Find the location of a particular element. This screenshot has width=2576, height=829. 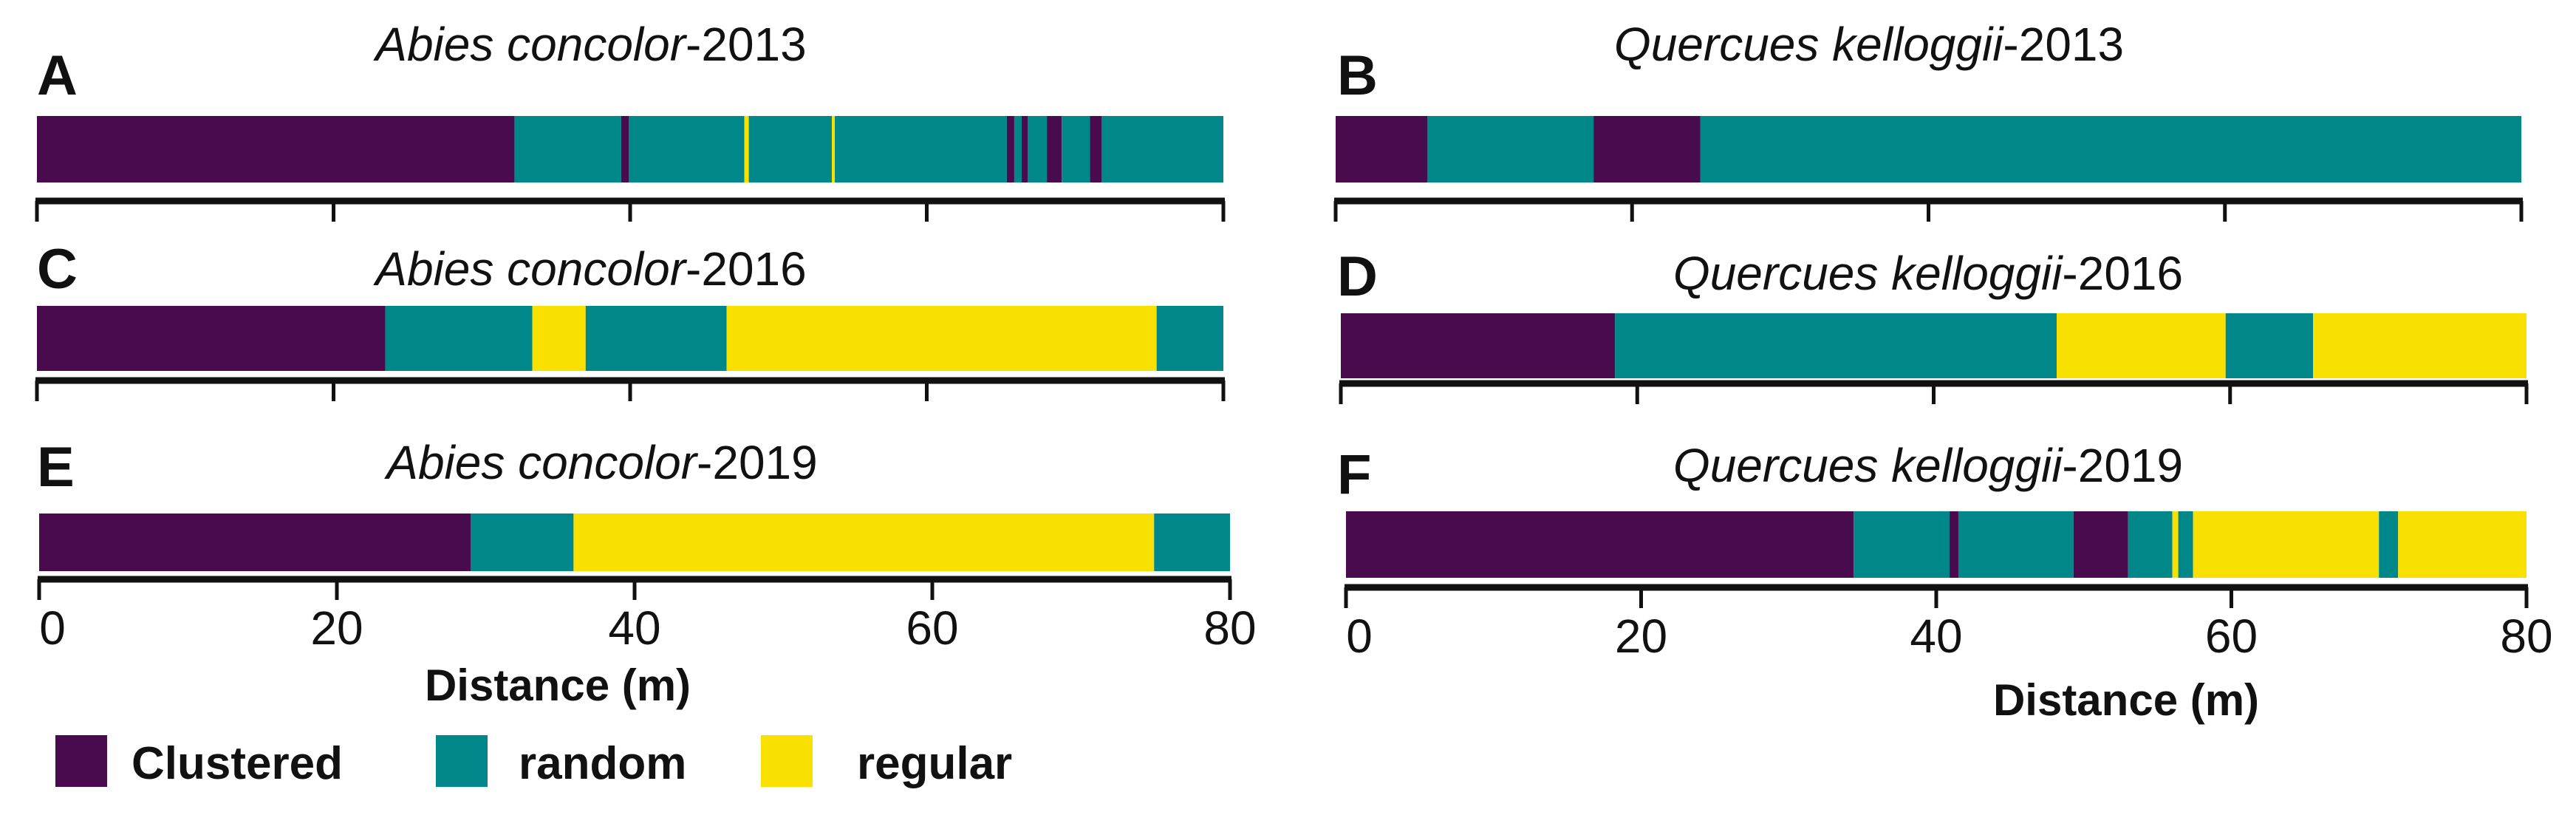

panel-d: D Quercues kelloggii-2016 is located at coordinates (1933, 324).